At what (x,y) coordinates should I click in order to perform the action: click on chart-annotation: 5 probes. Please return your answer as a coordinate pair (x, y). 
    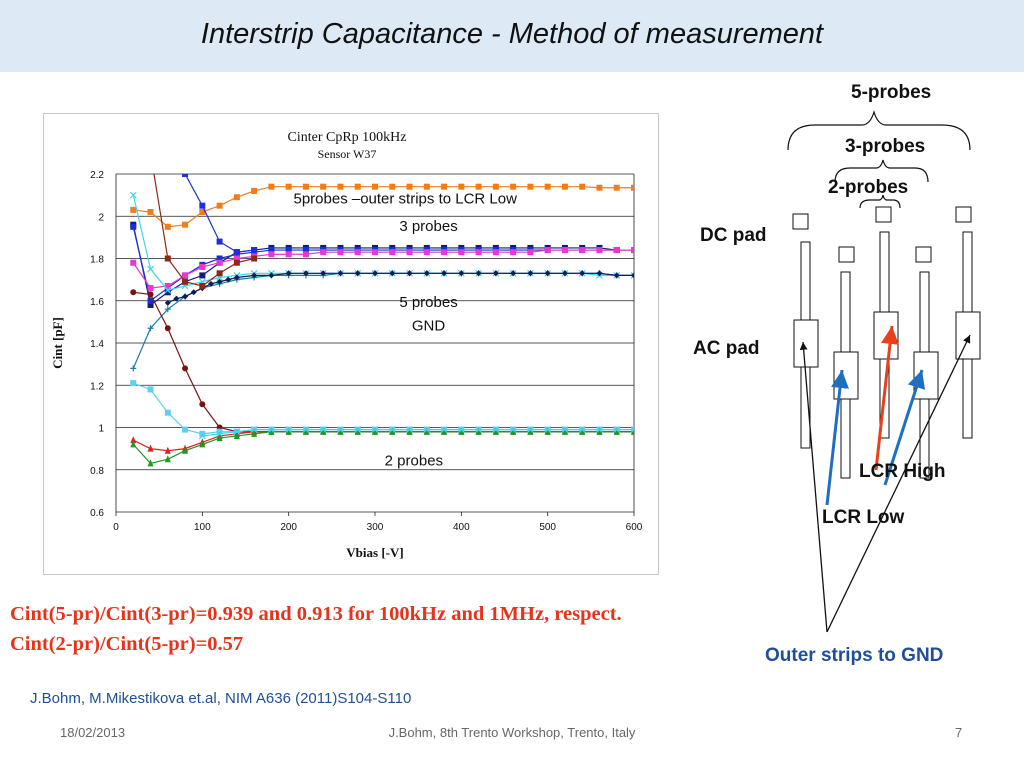
    Looking at the image, I should click on (428, 302).